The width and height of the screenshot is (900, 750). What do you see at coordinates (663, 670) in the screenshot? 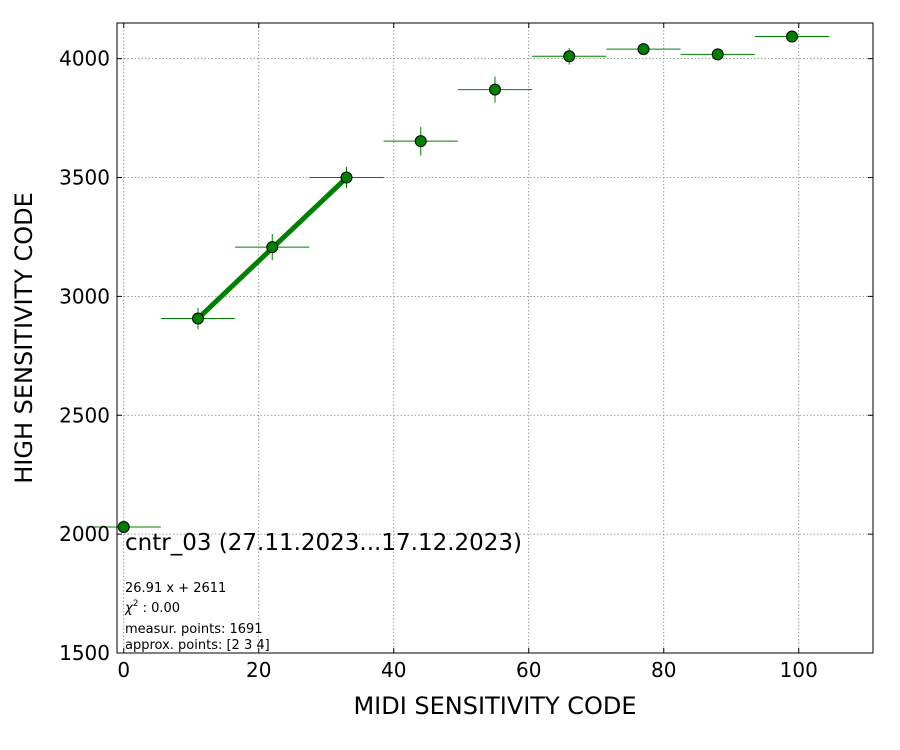
I see `x-tick-label: 80` at bounding box center [663, 670].